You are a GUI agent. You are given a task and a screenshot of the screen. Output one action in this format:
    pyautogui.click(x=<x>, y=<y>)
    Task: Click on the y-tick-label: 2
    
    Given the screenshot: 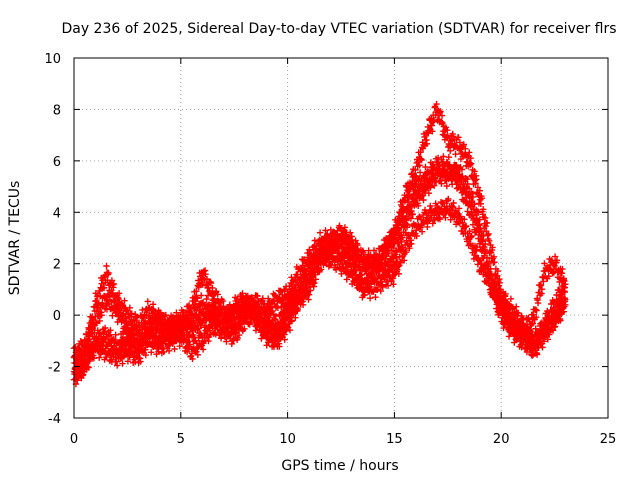 What is the action you would take?
    pyautogui.click(x=57, y=265)
    